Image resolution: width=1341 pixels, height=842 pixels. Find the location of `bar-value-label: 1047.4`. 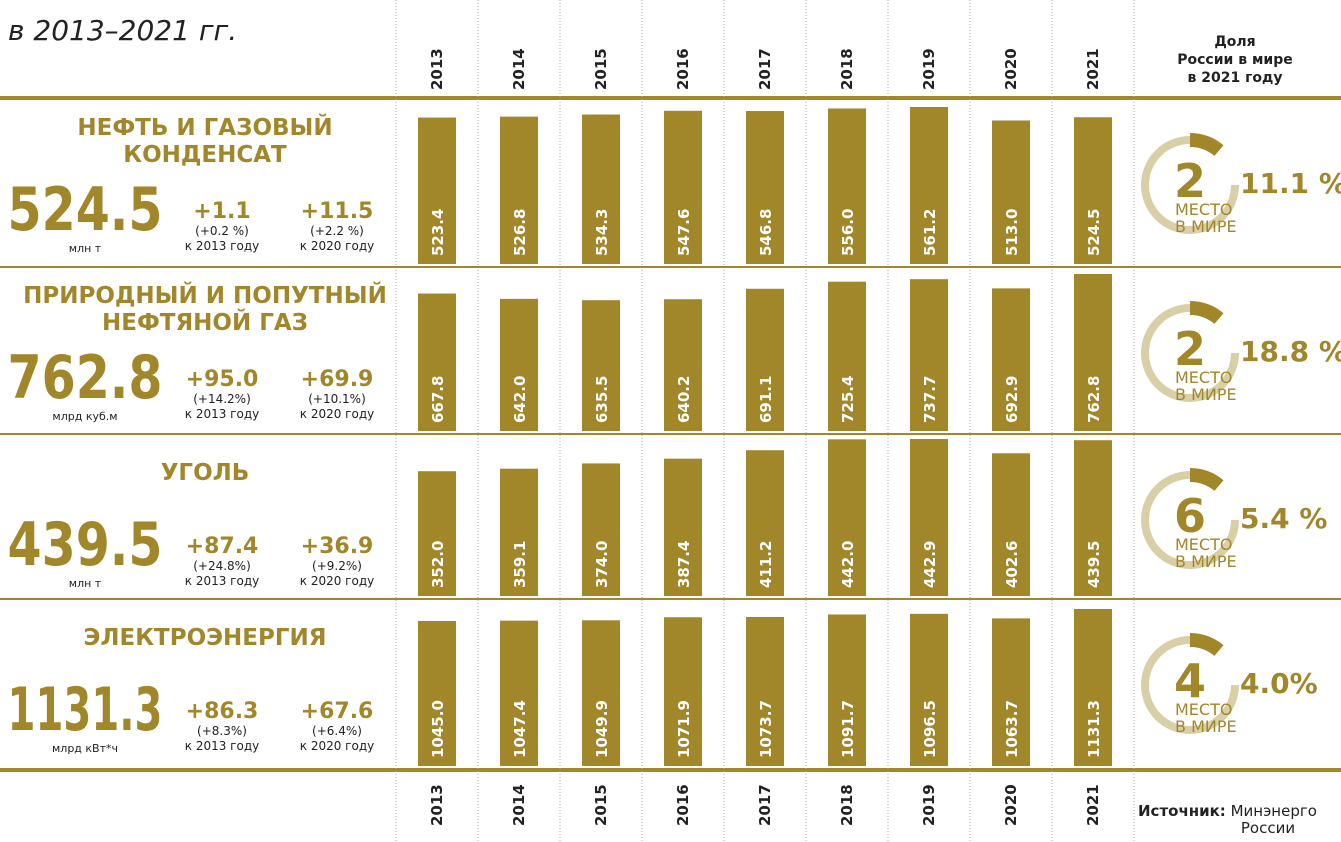

bar-value-label: 1047.4 is located at coordinates (520, 729).